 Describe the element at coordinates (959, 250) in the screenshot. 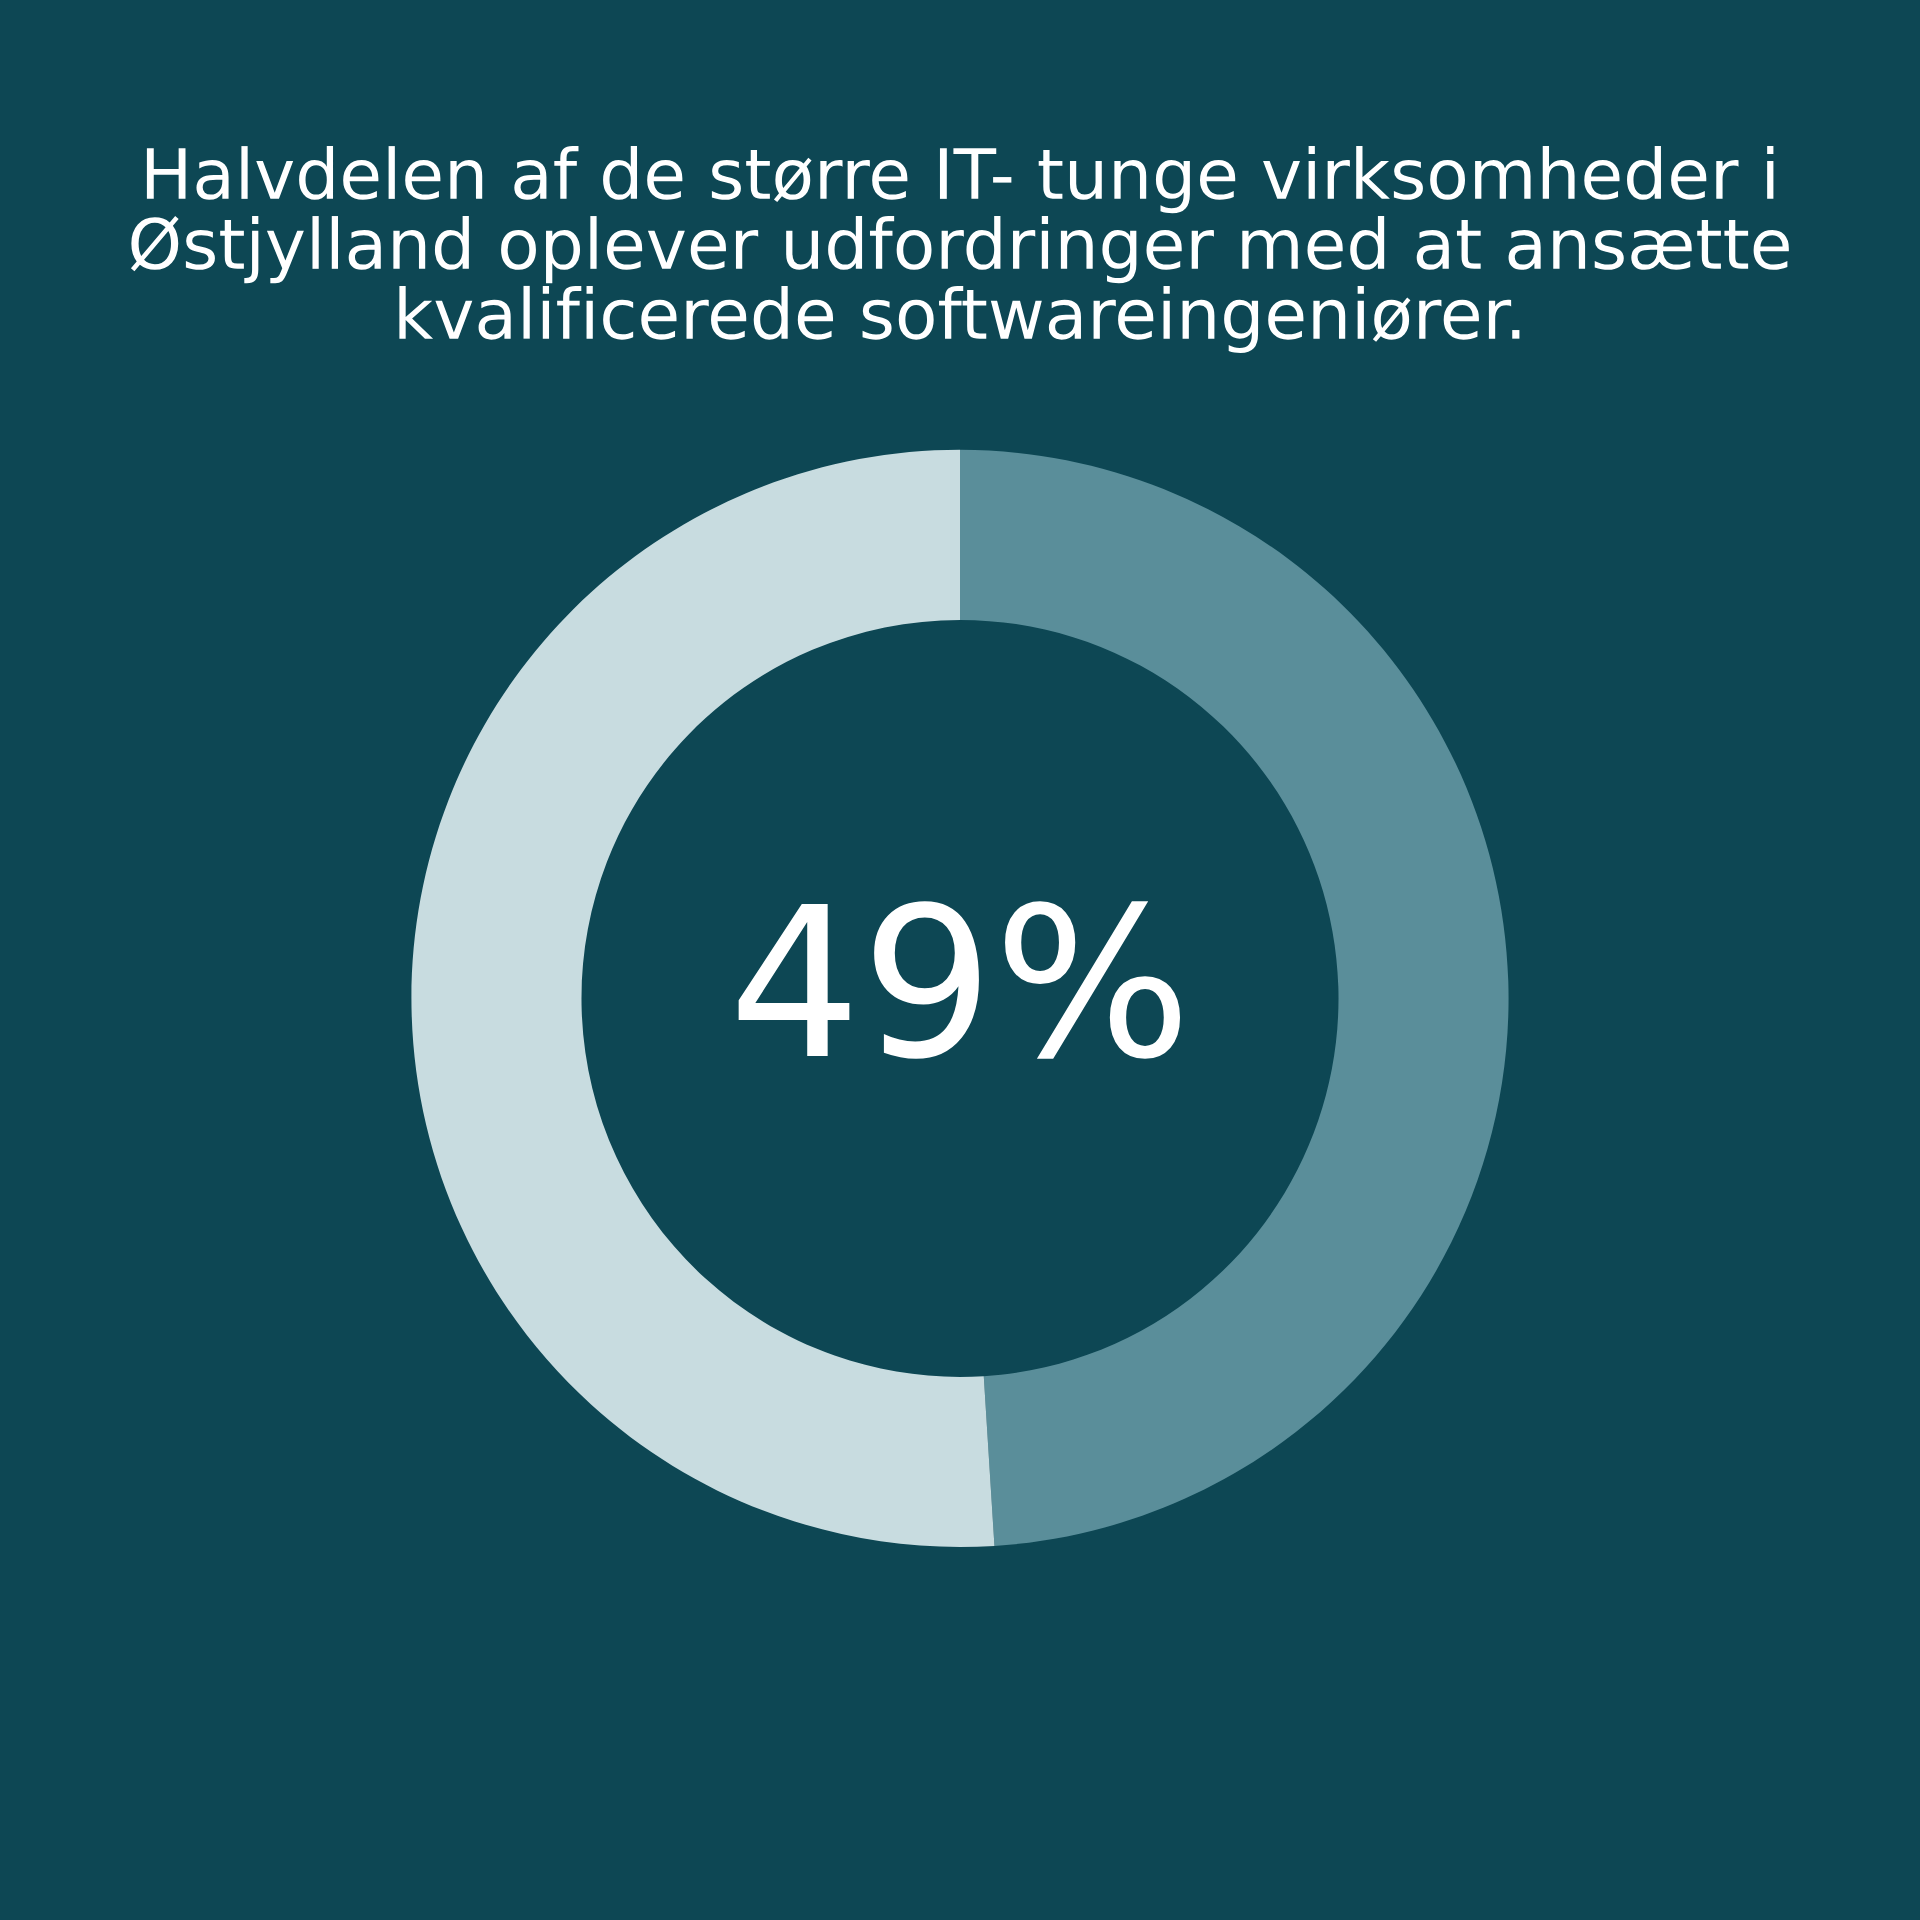

I see `chart-title: Halvdelen af de større IT- tunge virksomheder i Østjylland oplever udfordringer med at ansætte kvalificerede softwareingeniører.` at that location.